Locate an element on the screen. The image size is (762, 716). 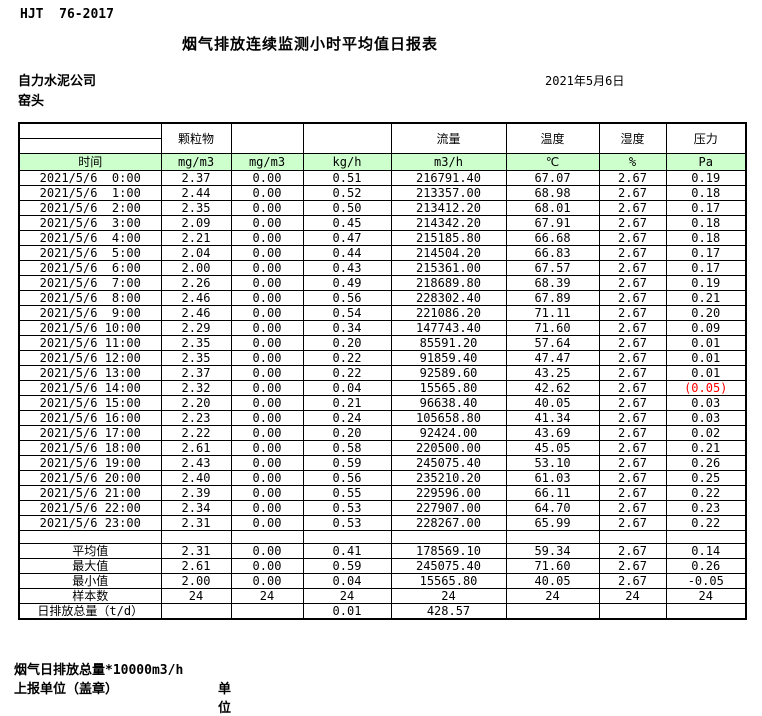
cell-time: 2021/5/6 7:00 is located at coordinates (90, 283).